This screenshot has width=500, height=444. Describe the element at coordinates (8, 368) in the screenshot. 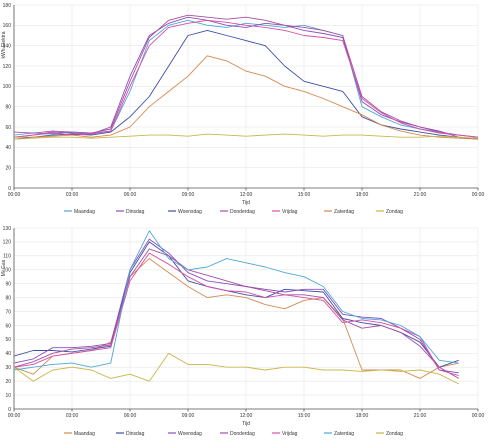

I see `y-tick-label: 30` at that location.